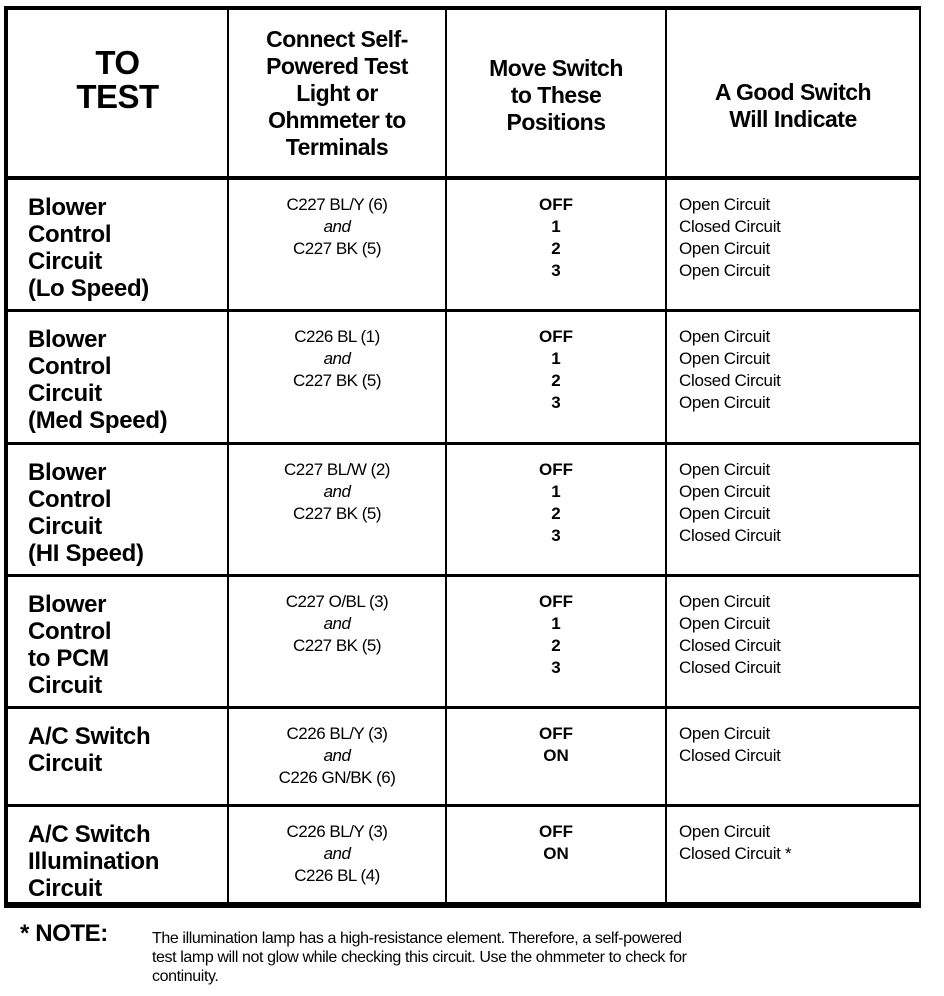  What do you see at coordinates (337, 244) in the screenshot?
I see `terminals: C227 BL/Y (6) and C227 BK (5)` at bounding box center [337, 244].